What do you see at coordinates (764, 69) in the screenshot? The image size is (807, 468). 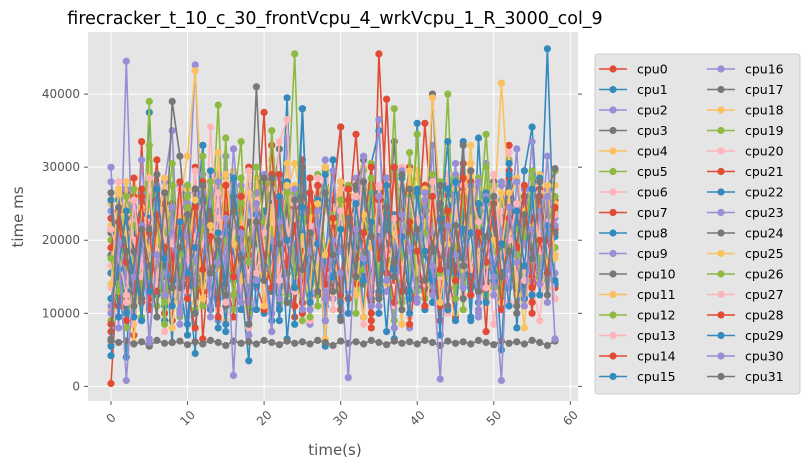 I see `legend-label: cpu16` at bounding box center [764, 69].